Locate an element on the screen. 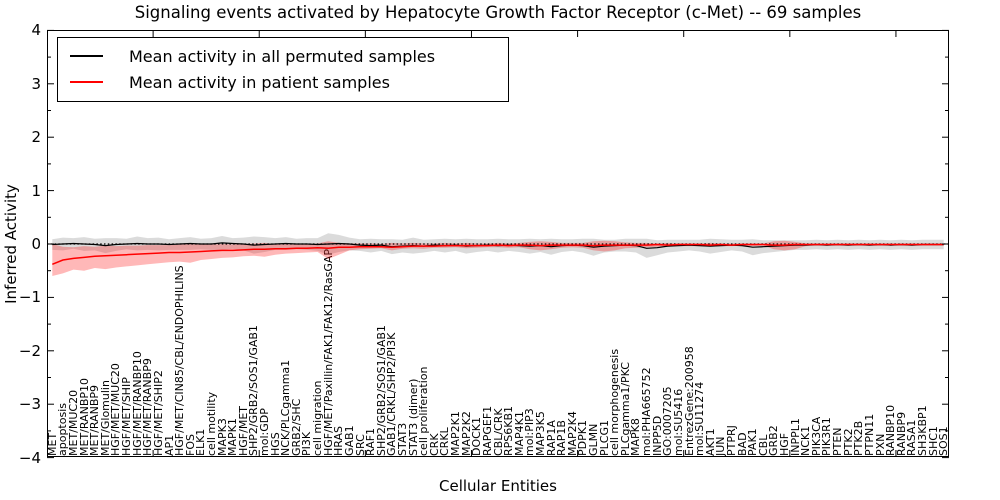  y-tick-label: 3 is located at coordinates (36, 83).